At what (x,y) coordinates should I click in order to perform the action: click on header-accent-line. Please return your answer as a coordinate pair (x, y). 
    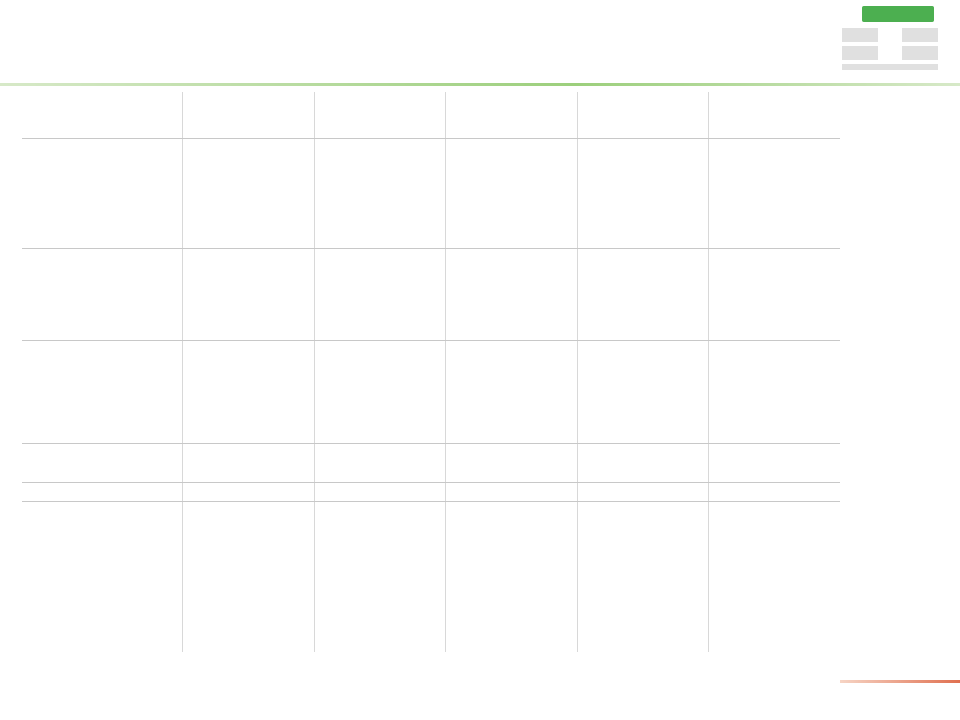
    Looking at the image, I should click on (480, 84).